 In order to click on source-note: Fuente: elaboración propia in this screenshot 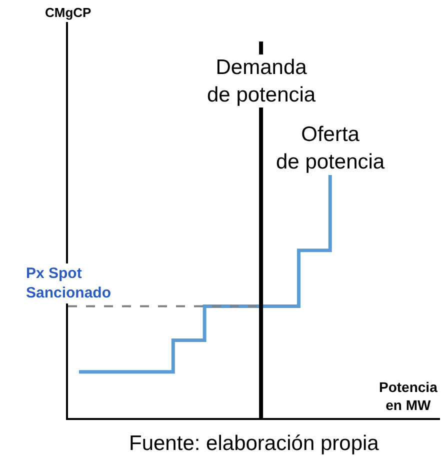, I will do `click(254, 443)`.